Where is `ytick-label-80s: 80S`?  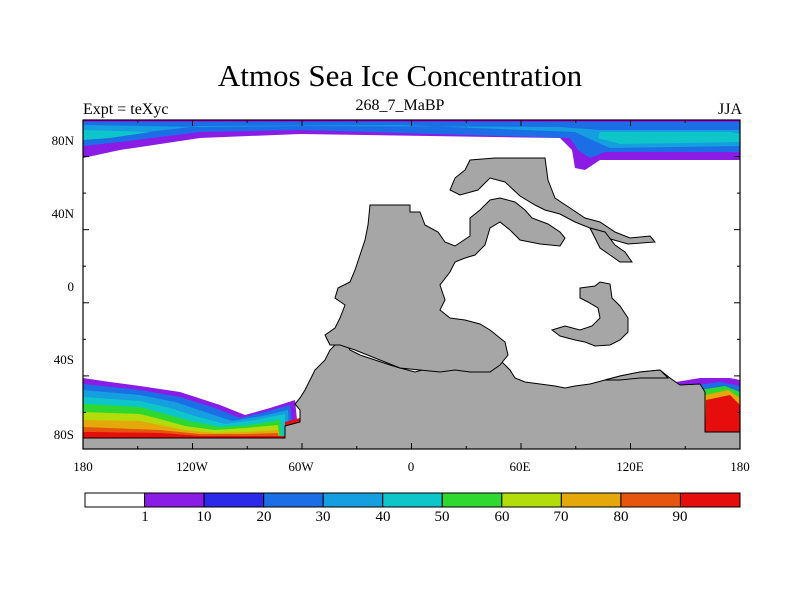
ytick-label-80s: 80S is located at coordinates (63, 434).